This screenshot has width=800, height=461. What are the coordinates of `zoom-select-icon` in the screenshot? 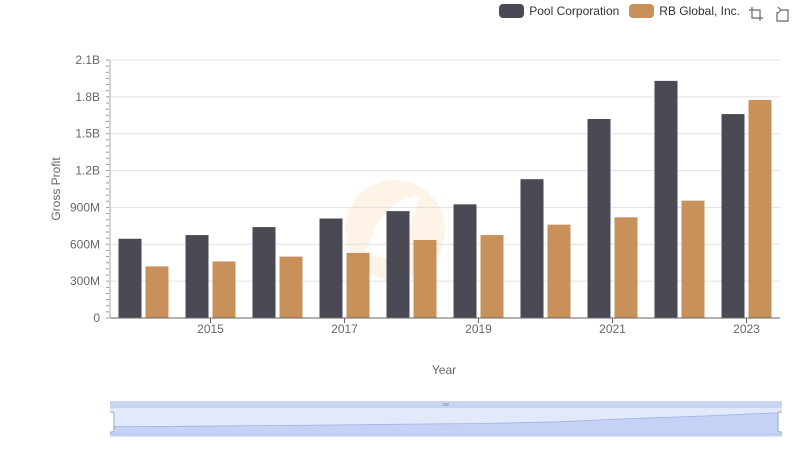 It's located at (756, 14).